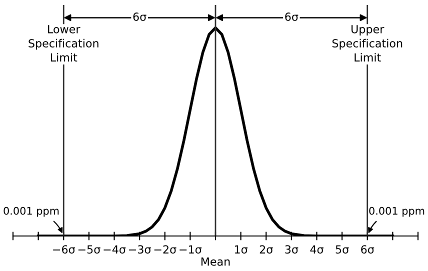 This screenshot has width=428, height=271. Describe the element at coordinates (317, 249) in the screenshot. I see `x-tick-label: 4σ` at that location.